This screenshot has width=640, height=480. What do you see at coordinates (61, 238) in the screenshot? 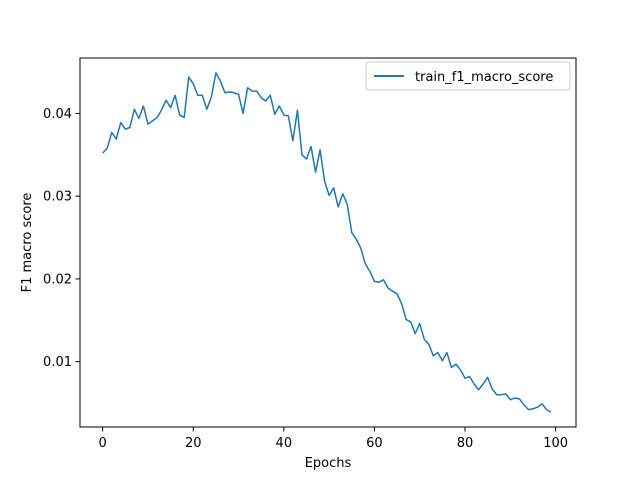
I see `y-axis-ticks: 0.01 0.02 0.03 0.04` at bounding box center [61, 238].